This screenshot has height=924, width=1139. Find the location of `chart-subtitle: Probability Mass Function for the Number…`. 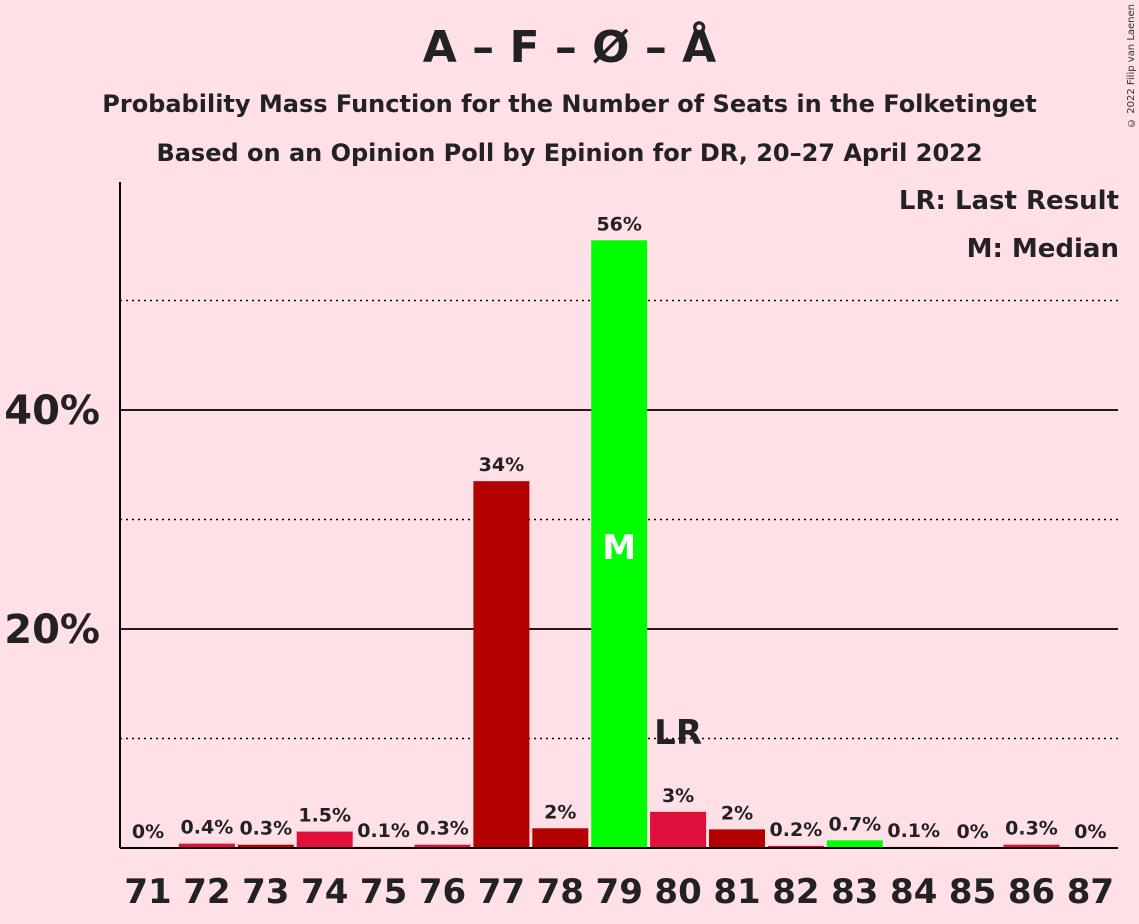

chart-subtitle: Probability Mass Function for the Number… is located at coordinates (569, 104).